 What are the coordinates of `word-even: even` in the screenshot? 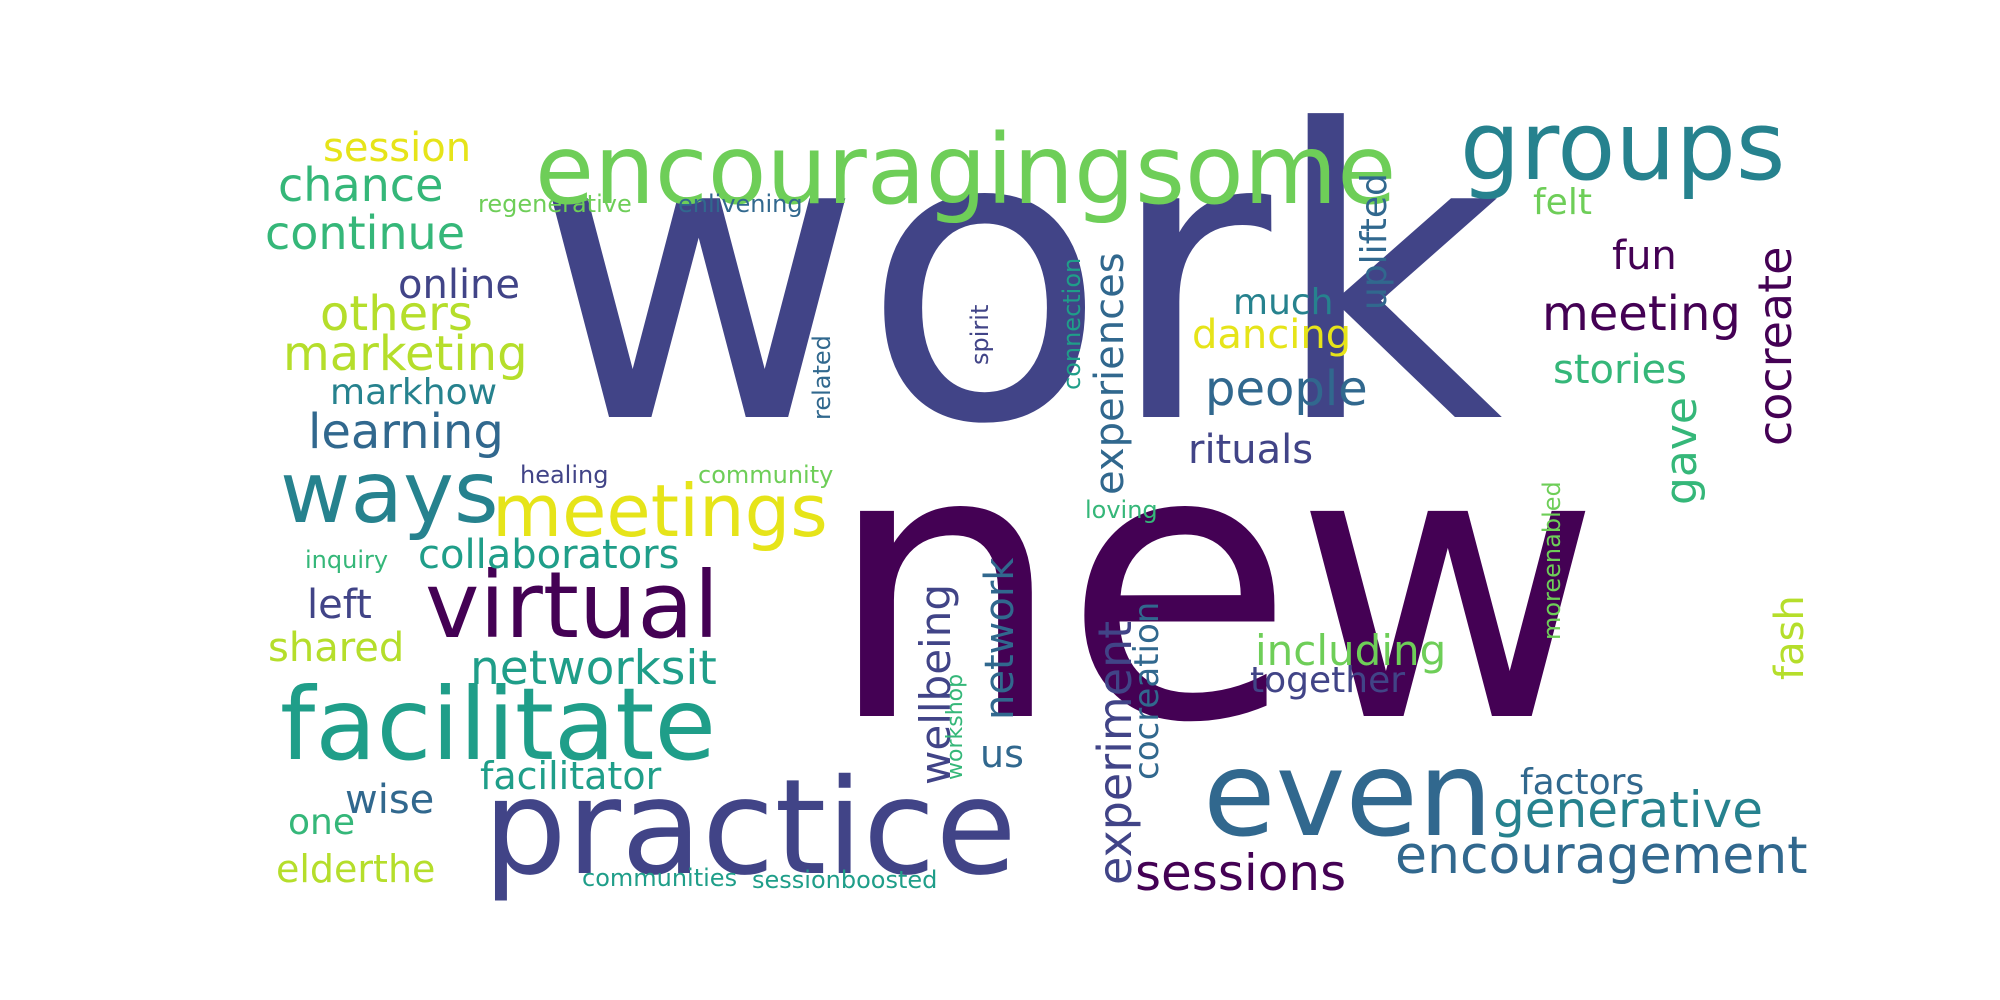 It's located at (1348, 794).